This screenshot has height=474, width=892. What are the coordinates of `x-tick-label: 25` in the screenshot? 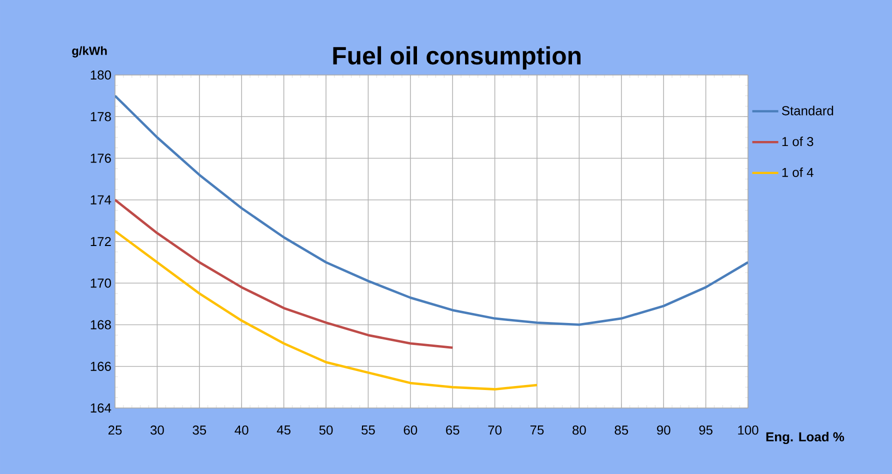 It's located at (115, 430).